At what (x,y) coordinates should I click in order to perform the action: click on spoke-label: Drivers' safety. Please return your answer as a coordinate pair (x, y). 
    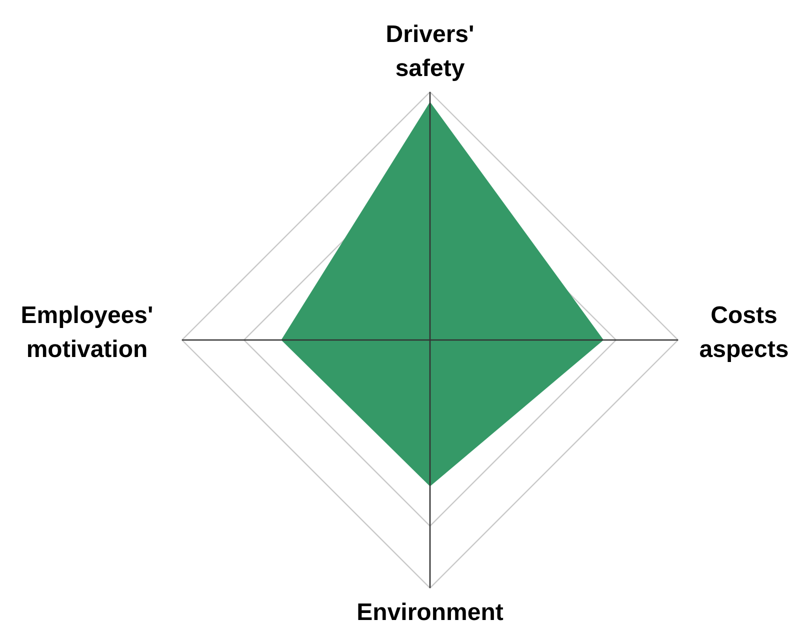
    Looking at the image, I should click on (430, 51).